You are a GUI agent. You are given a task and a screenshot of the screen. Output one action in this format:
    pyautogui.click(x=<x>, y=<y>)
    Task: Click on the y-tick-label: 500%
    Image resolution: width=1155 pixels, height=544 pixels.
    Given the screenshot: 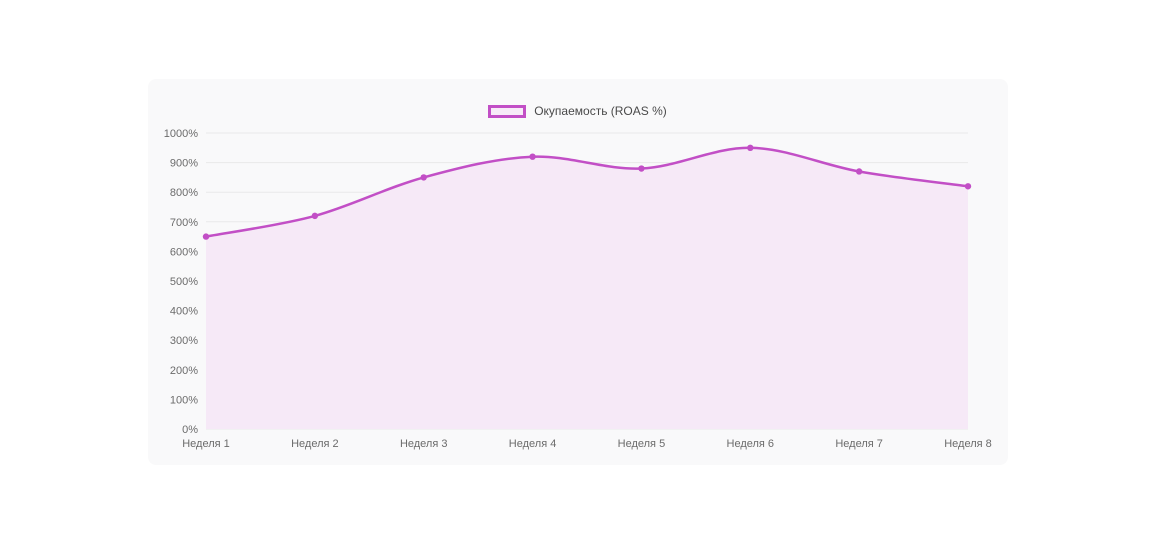 What is the action you would take?
    pyautogui.click(x=183, y=282)
    